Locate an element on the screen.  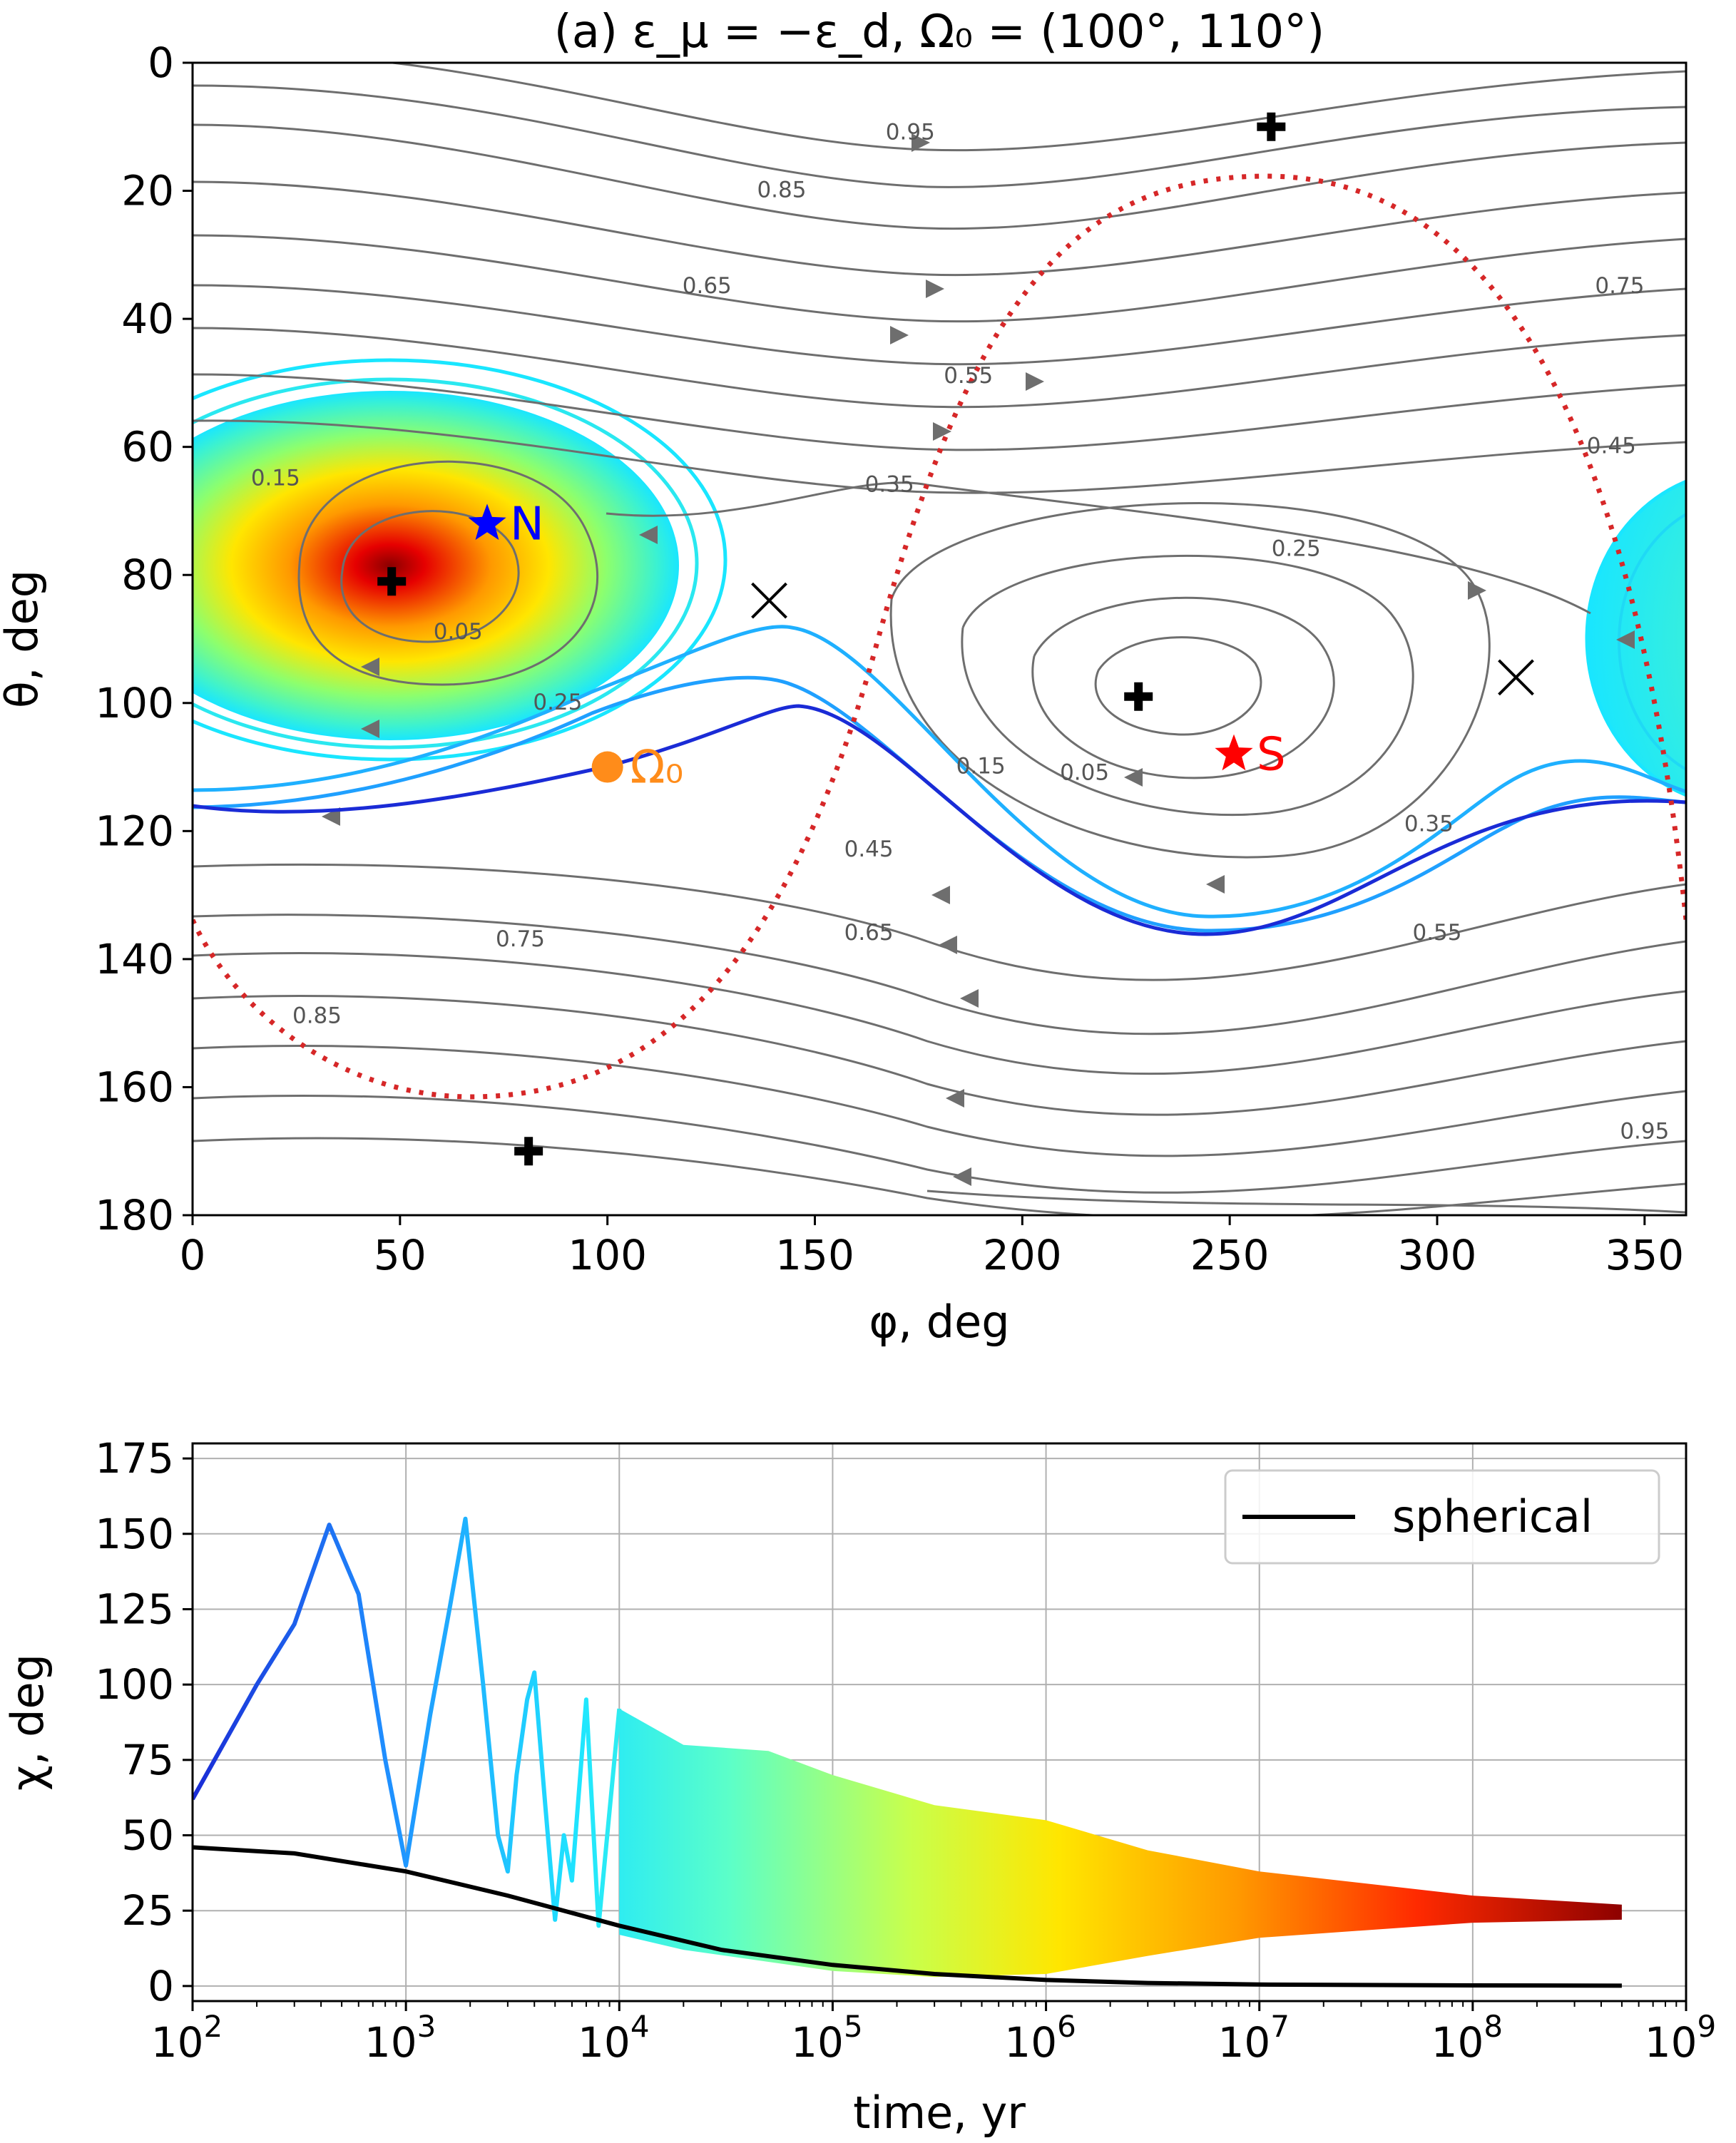
marker-label: Ω₀ is located at coordinates (657, 768).